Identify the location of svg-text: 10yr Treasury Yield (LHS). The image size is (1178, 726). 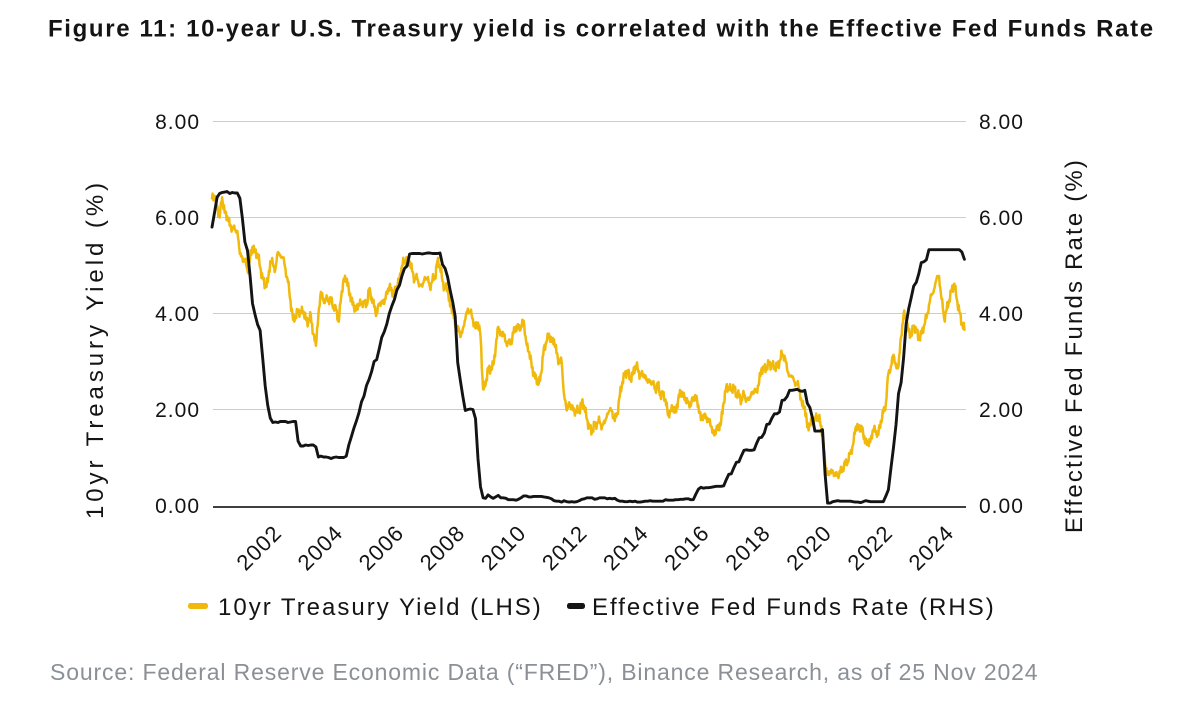
(380, 607).